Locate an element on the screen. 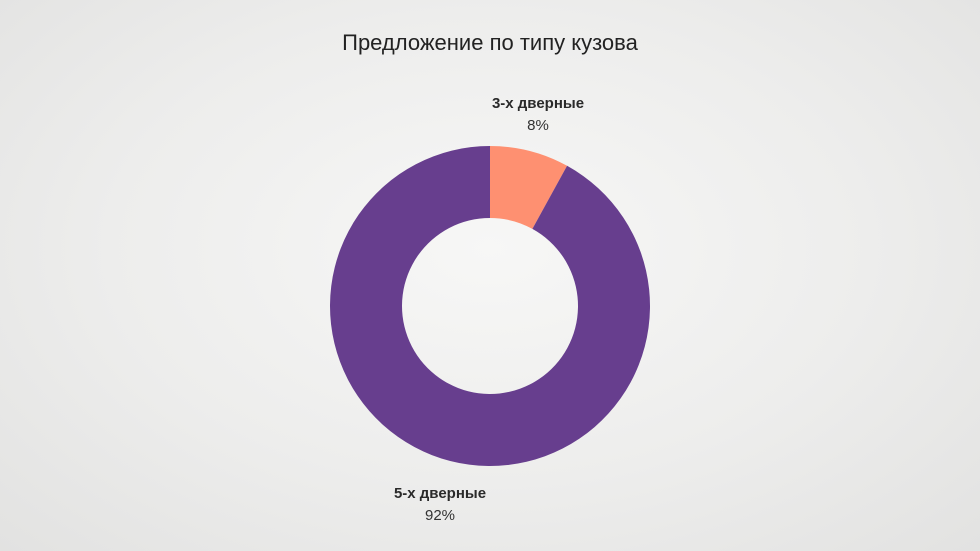  slice-label-2: 5-х дверные is located at coordinates (440, 493).